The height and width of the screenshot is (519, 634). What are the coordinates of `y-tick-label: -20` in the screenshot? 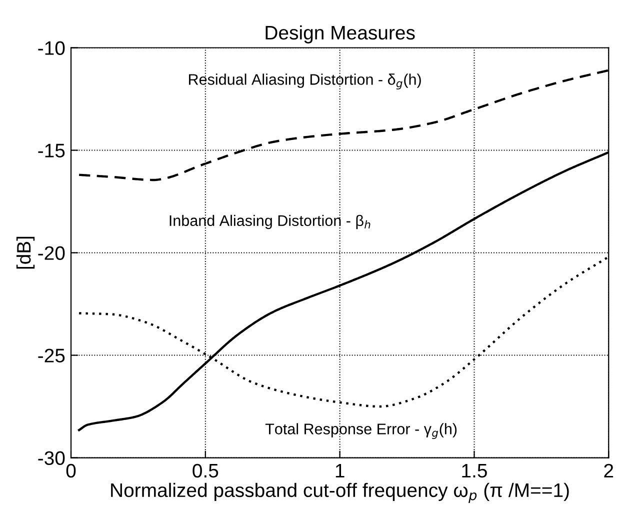 It's located at (51, 253).